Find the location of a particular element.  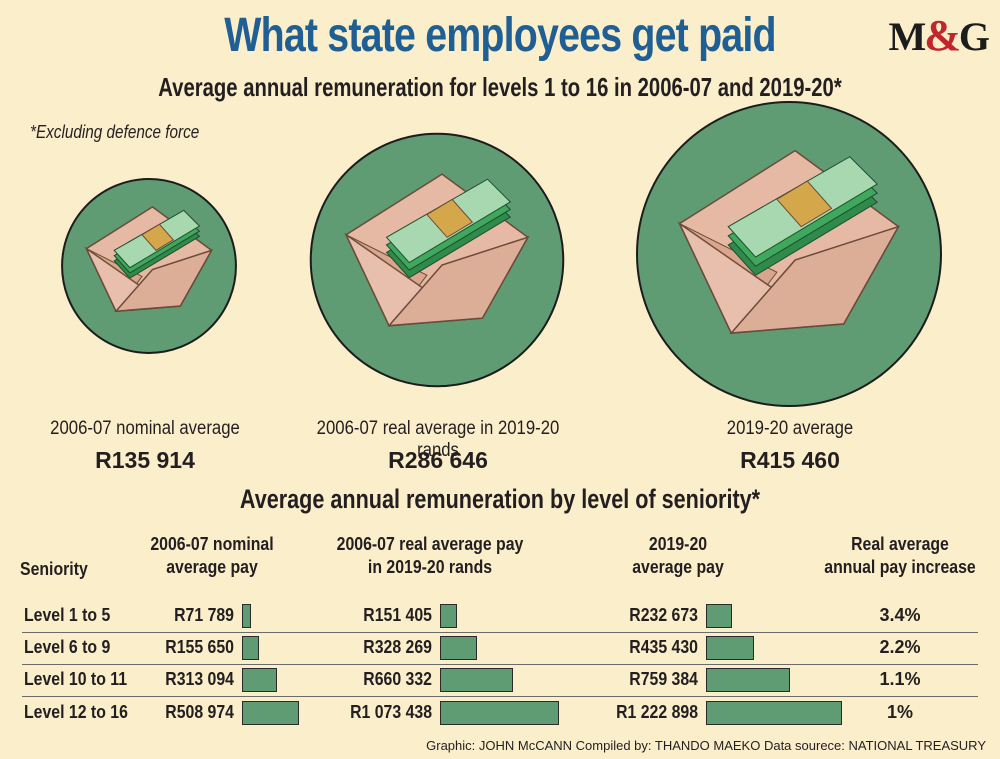

value-current: R1 222 898 is located at coordinates (657, 712).